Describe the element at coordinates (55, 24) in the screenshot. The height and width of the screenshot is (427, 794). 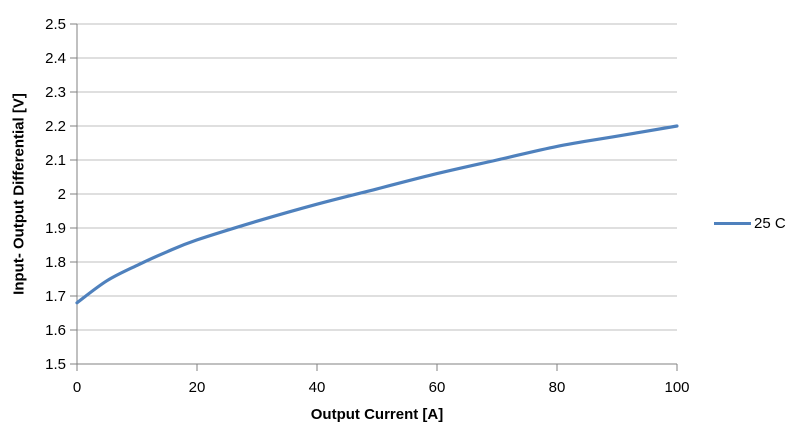
I see `y-tick-label: 2.5` at that location.